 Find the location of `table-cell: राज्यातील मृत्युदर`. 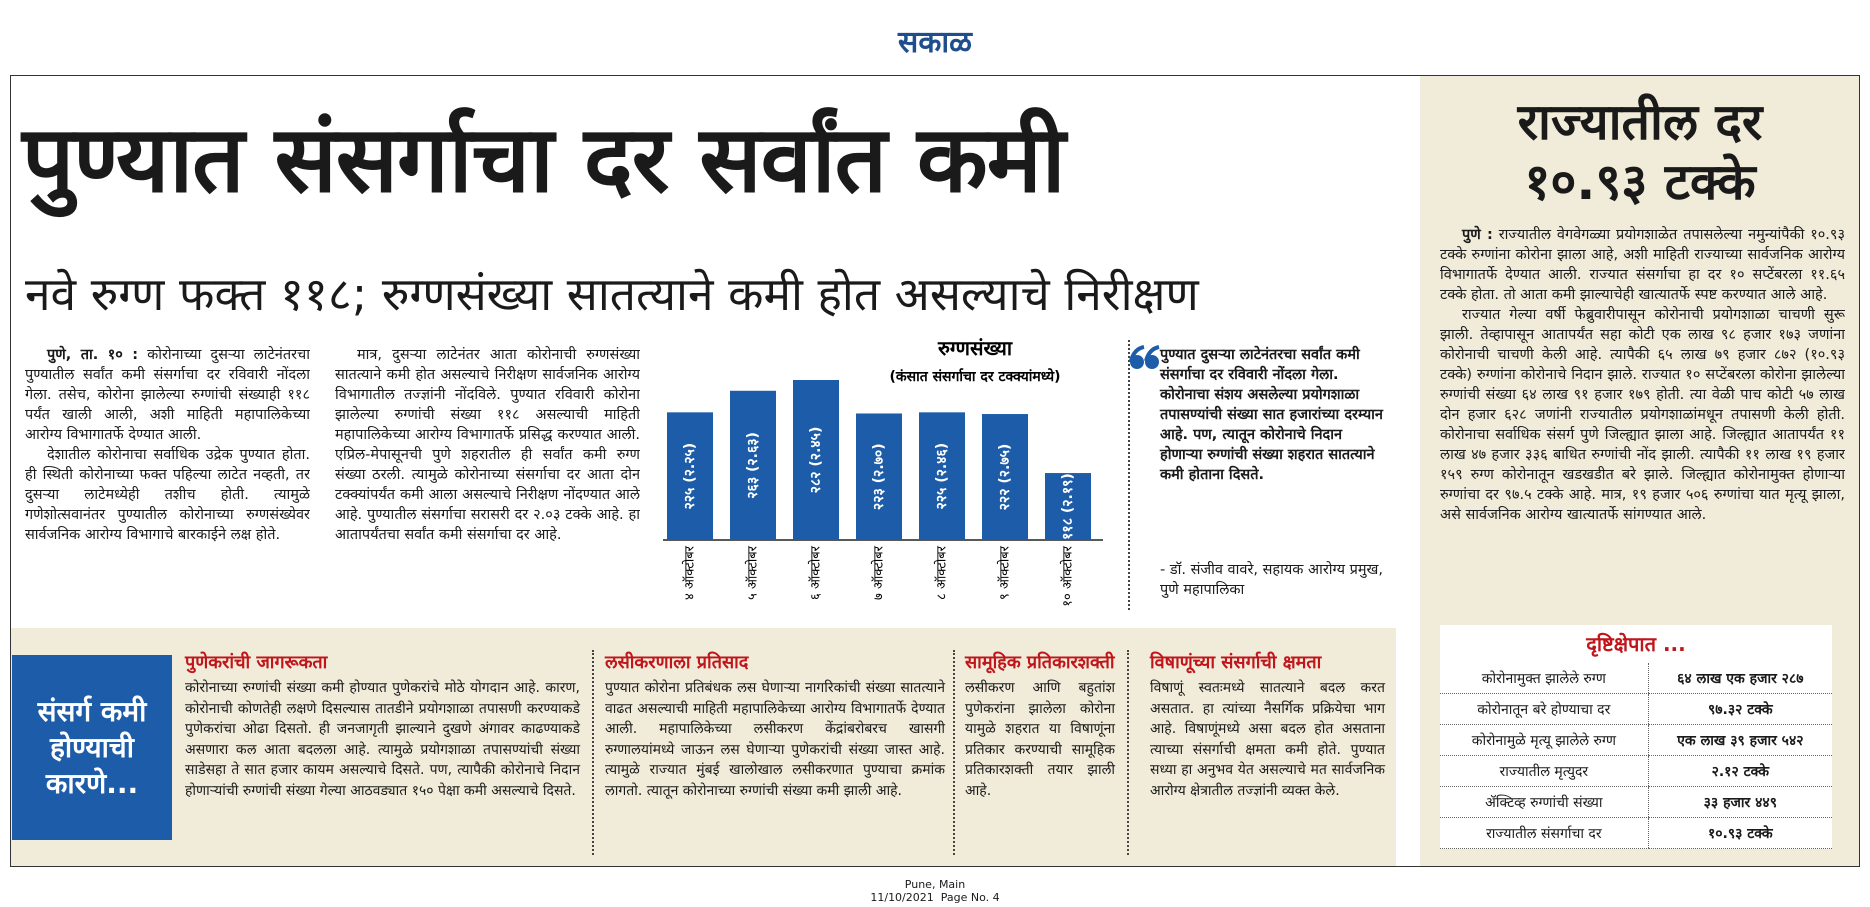

table-cell: राज्यातील मृत्युदर is located at coordinates (1544, 771).